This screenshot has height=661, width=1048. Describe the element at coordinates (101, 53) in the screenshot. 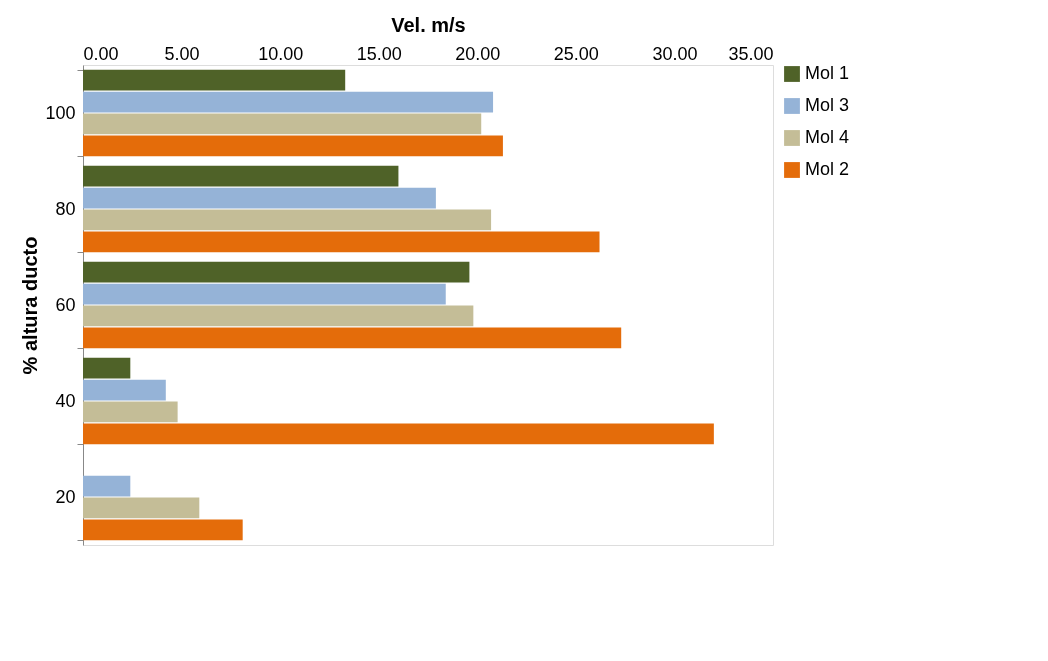

I see `x-tick-label: 0.00` at that location.